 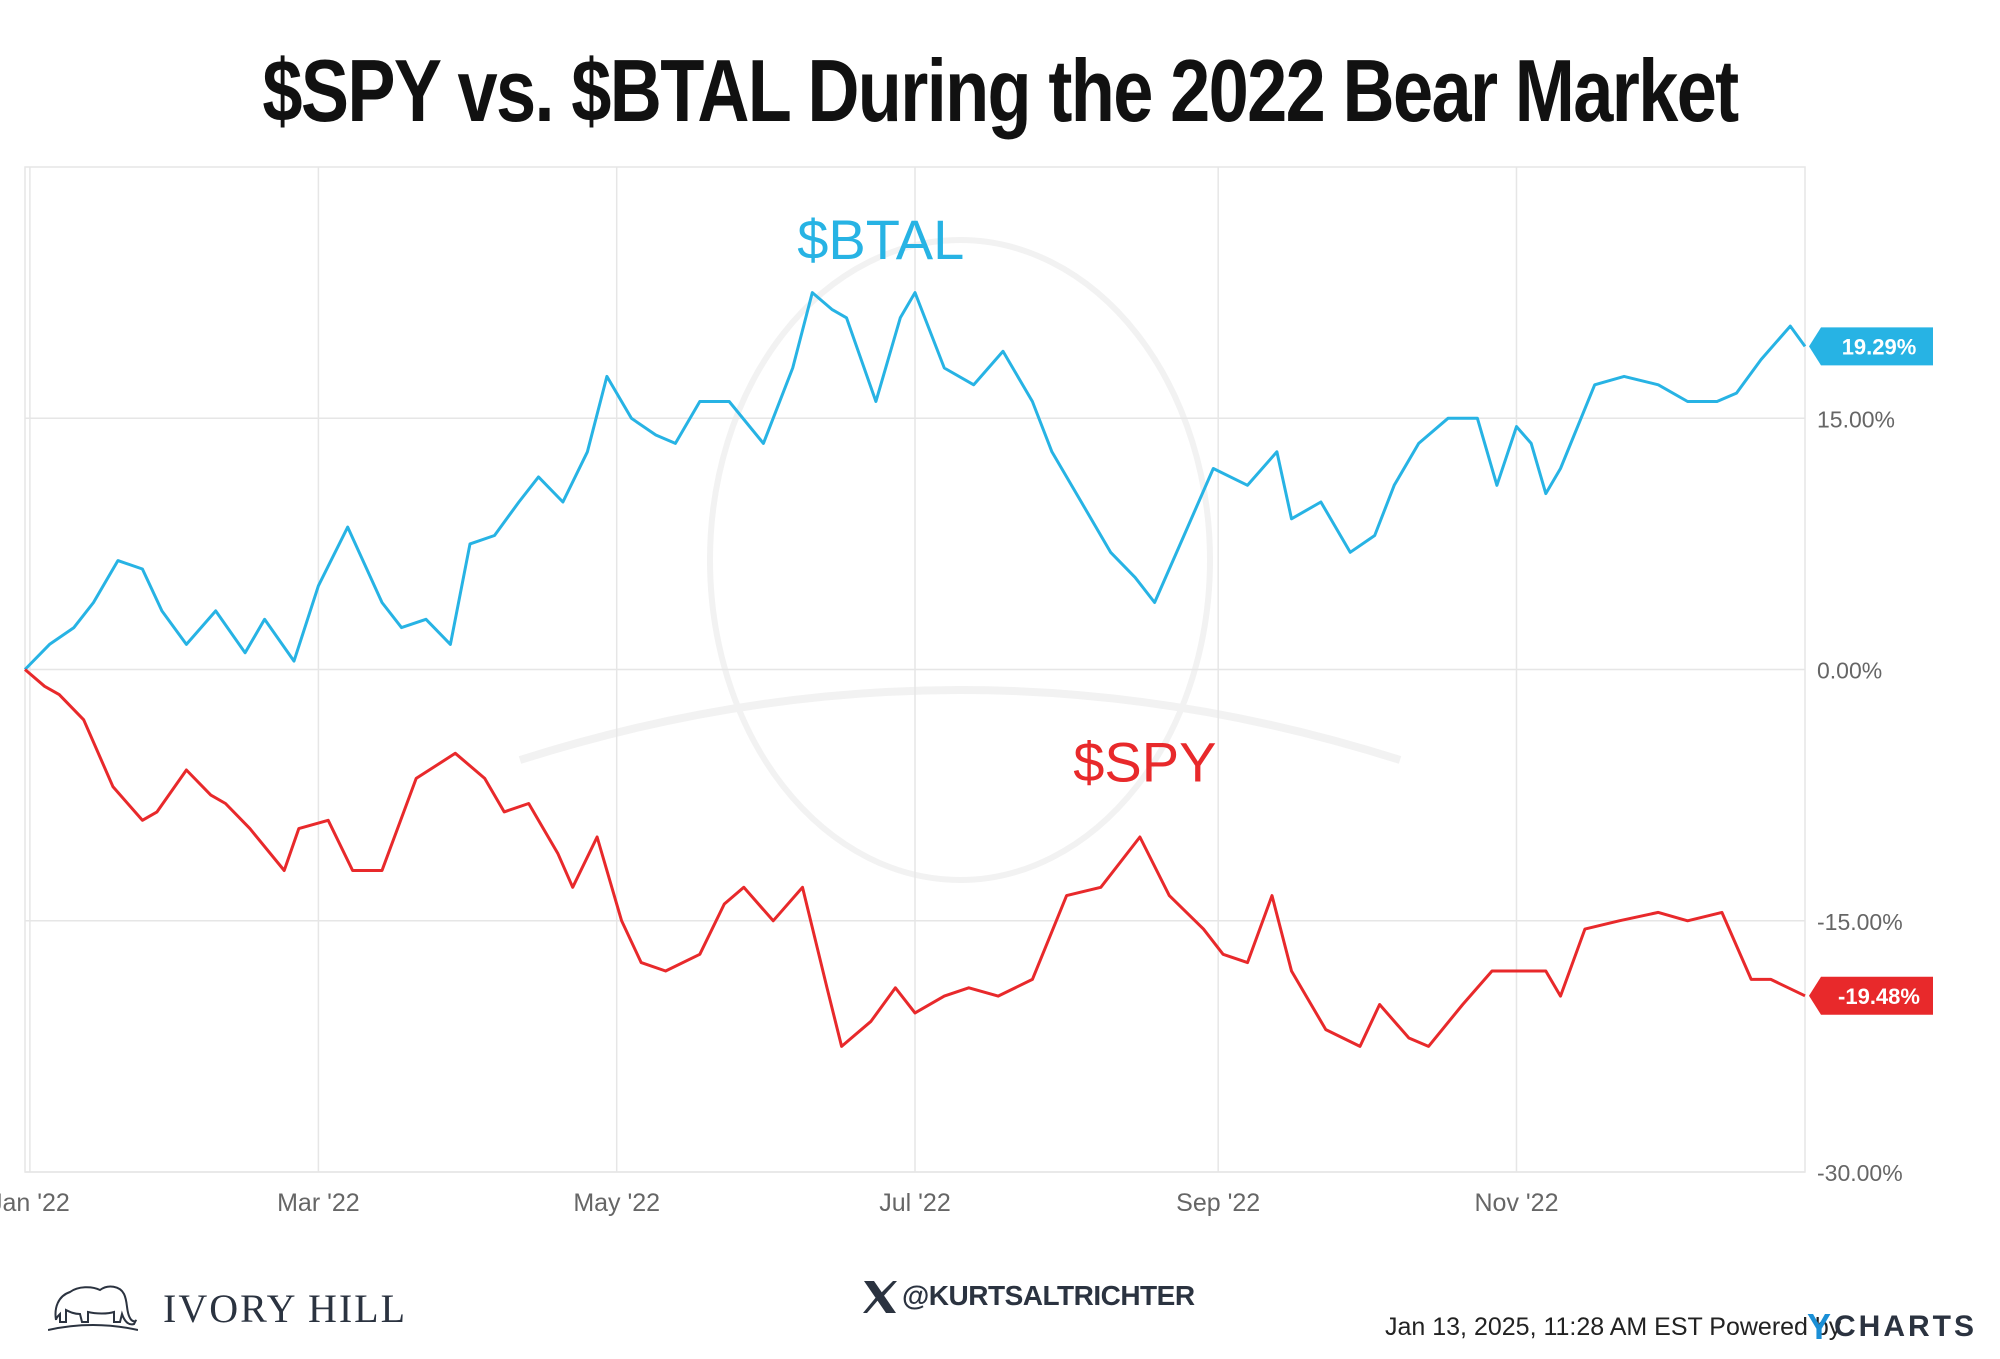 What do you see at coordinates (1516, 1203) in the screenshot?
I see `x-tick-label: Nov '22` at bounding box center [1516, 1203].